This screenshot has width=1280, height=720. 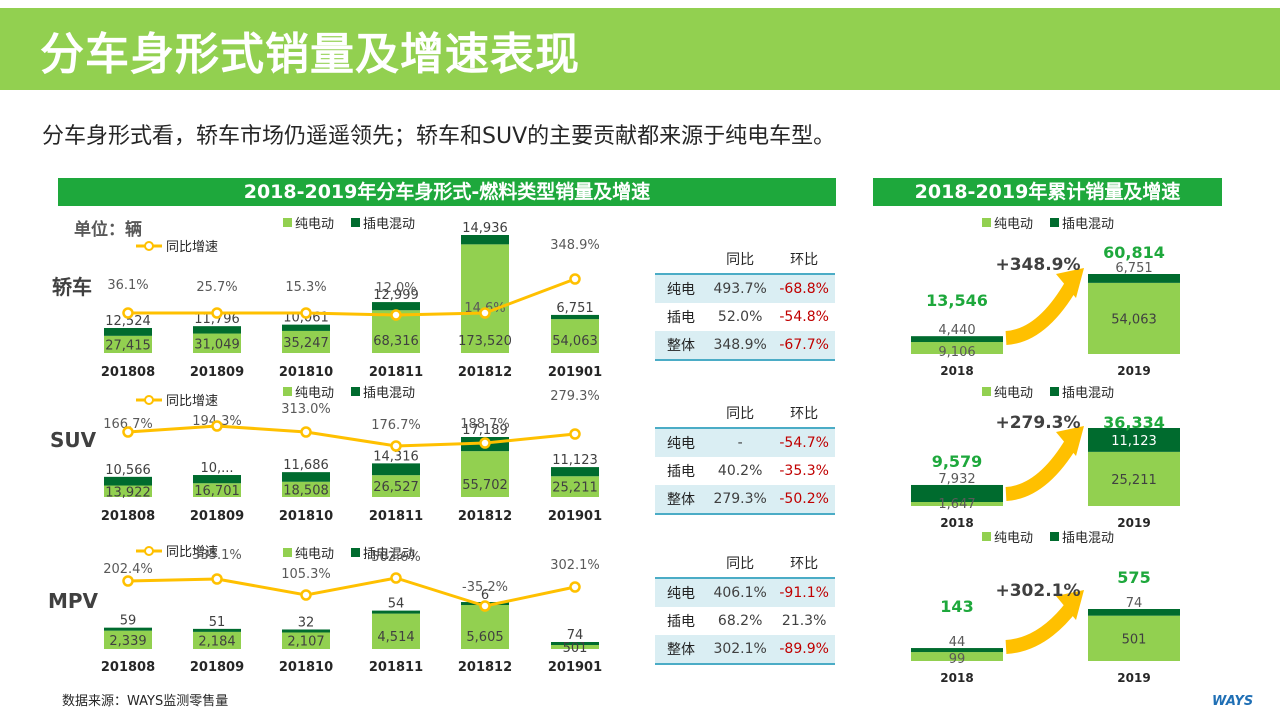 What do you see at coordinates (485, 587) in the screenshot?
I see `growth-label: -35.2%` at bounding box center [485, 587].